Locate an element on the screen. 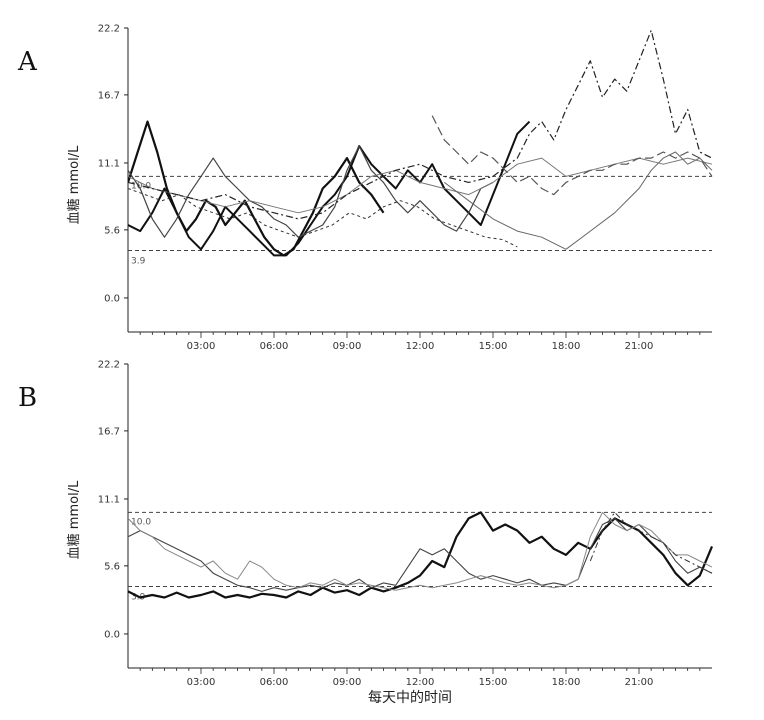 This screenshot has width=764, height=720. panel-b-series-solid-bold is located at coordinates (421, 555).